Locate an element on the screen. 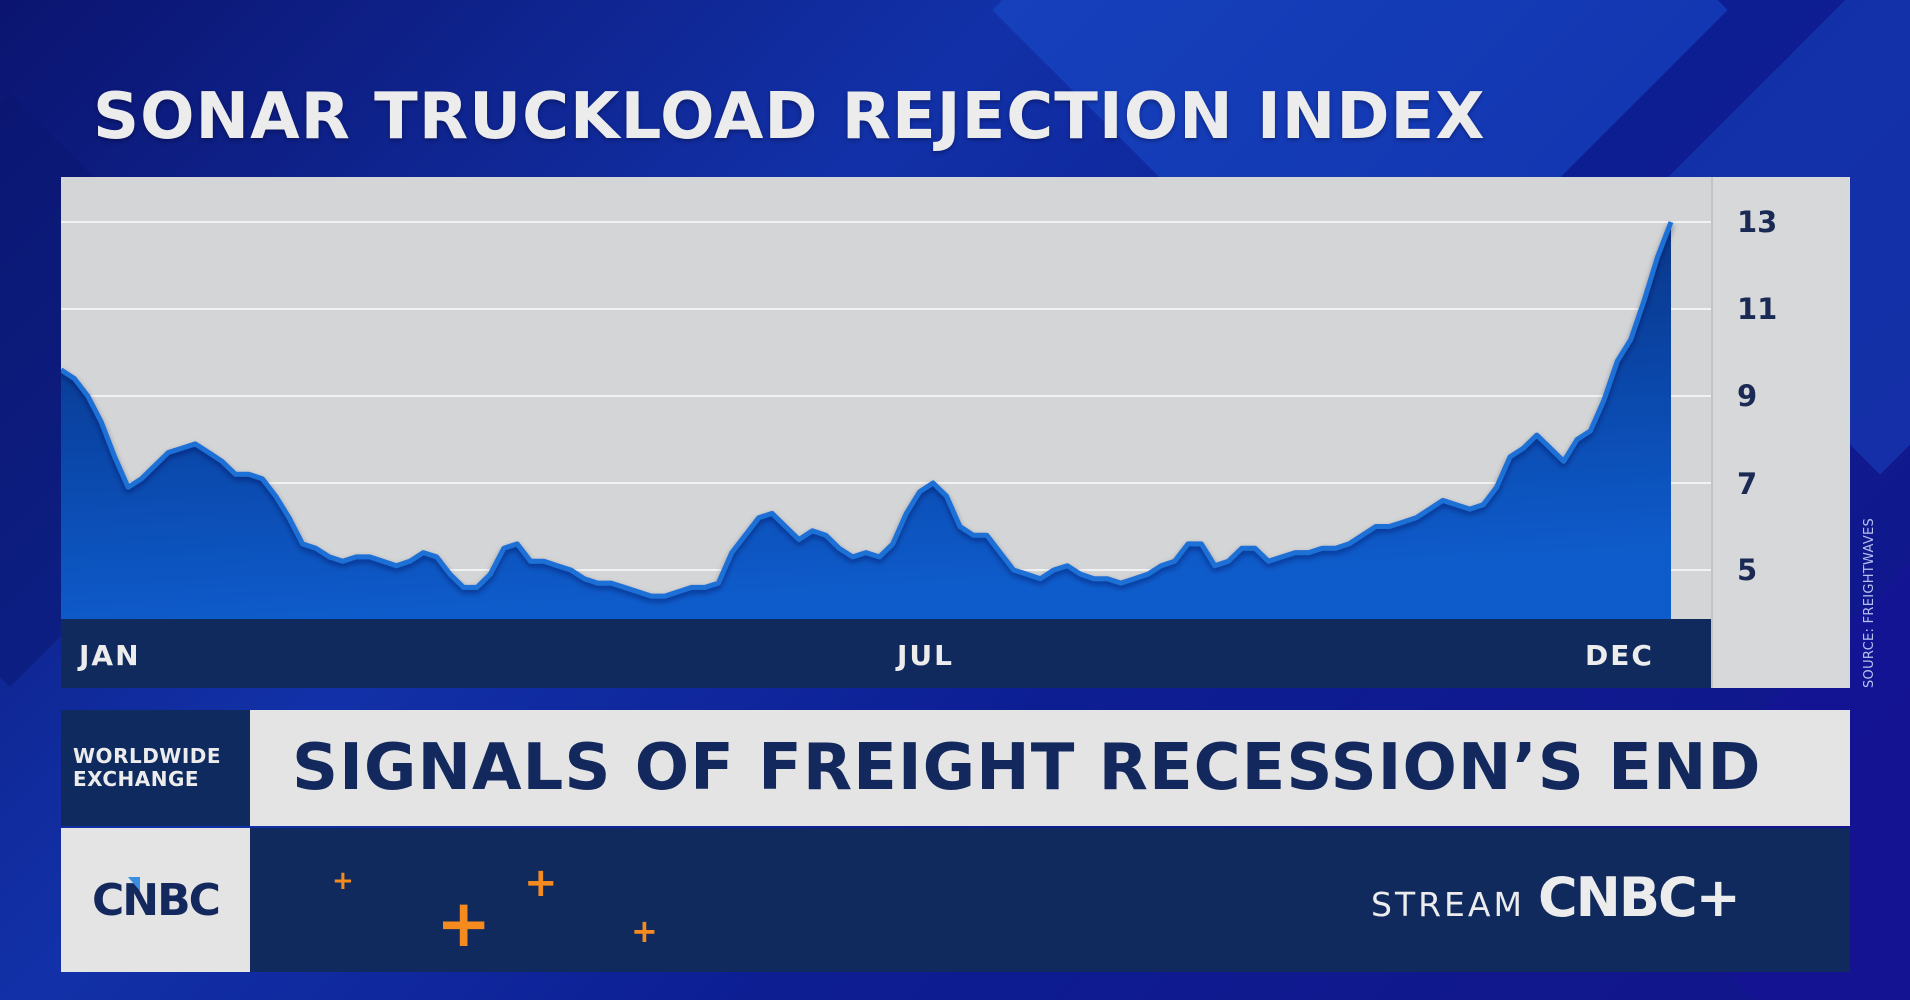  headline-text: SIGNALS OF FREIGHT RECESSION’S END is located at coordinates (1027, 768).